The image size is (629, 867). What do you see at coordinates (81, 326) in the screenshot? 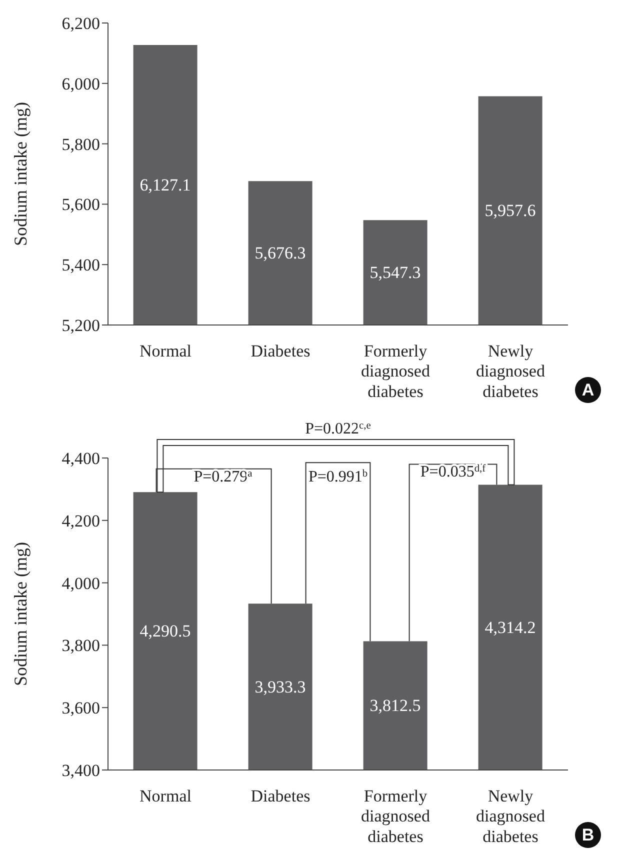
I see `y-tick-label: 5,200` at bounding box center [81, 326].